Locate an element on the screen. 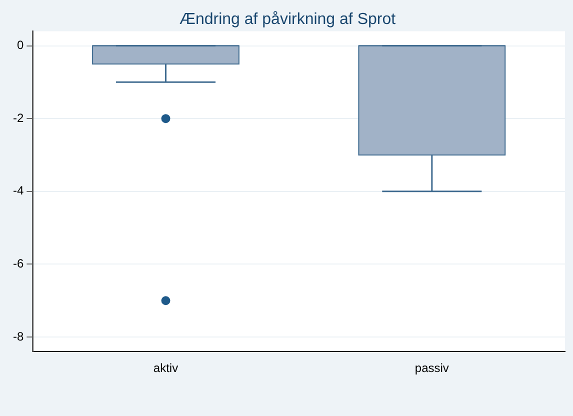 The height and width of the screenshot is (416, 573). y-tick-label: -4 is located at coordinates (18, 191).